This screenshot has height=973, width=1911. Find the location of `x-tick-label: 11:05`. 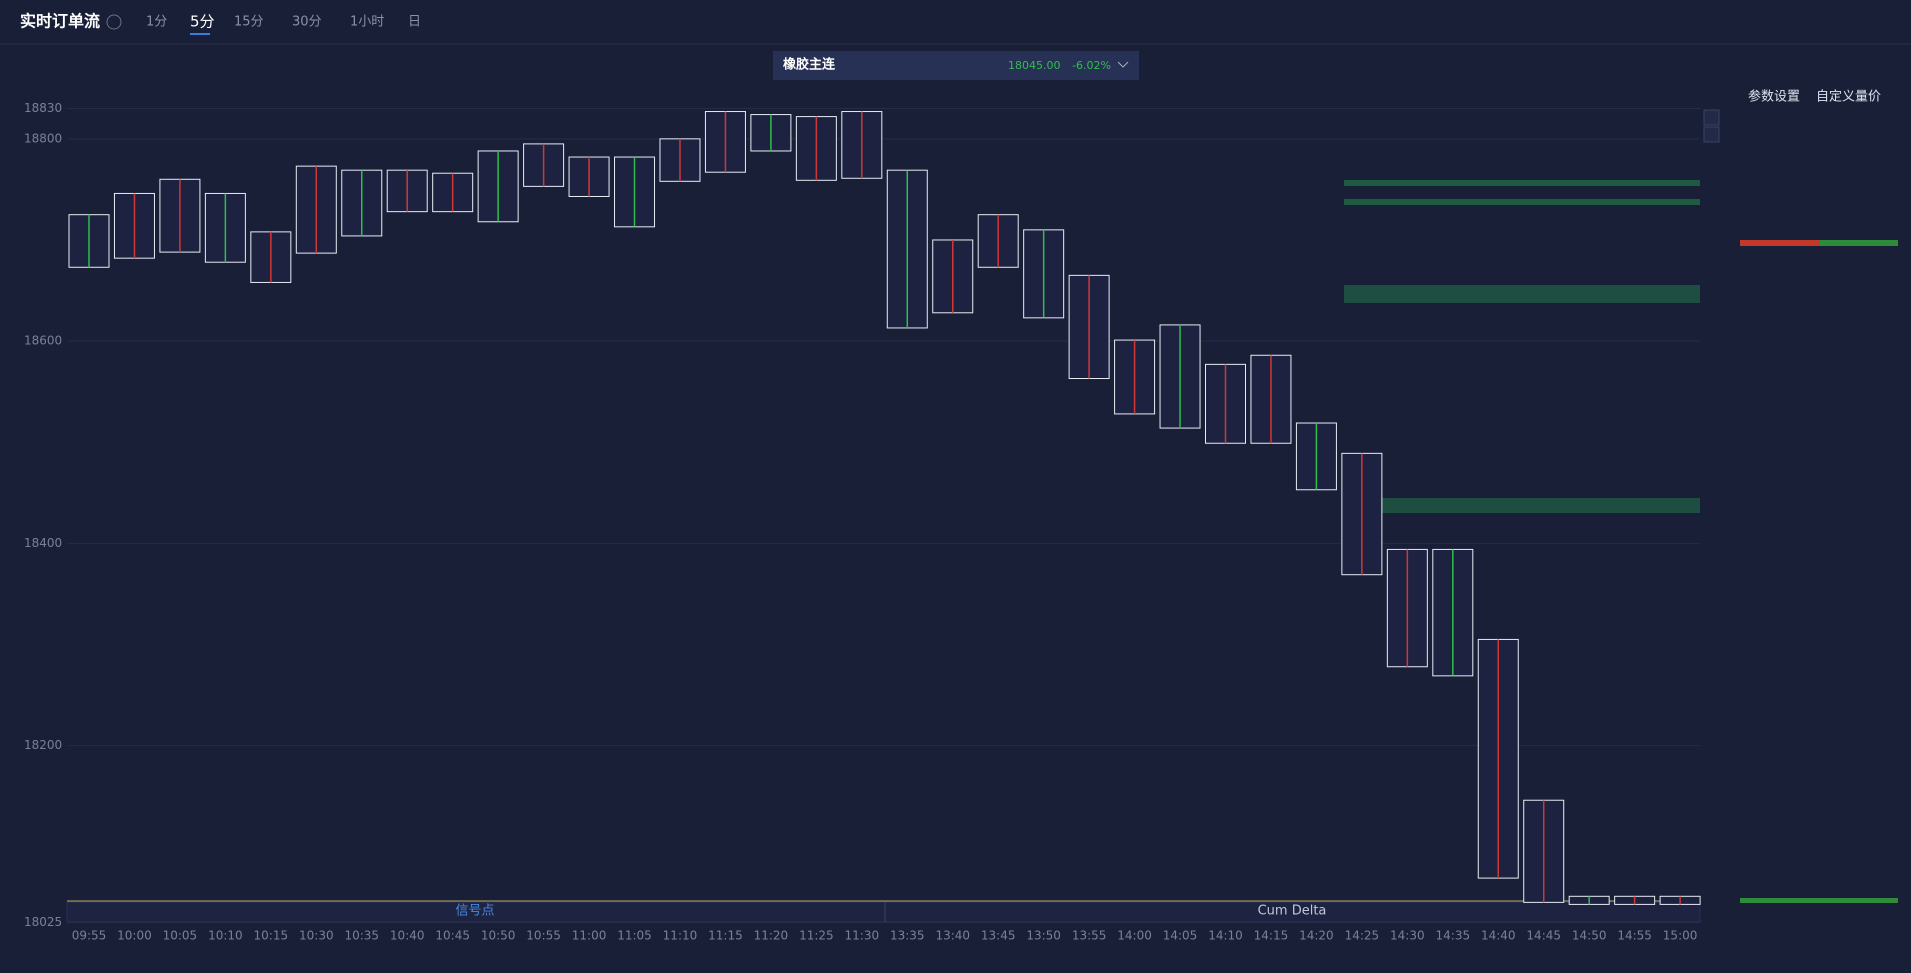

x-tick-label: 11:05 is located at coordinates (634, 936).